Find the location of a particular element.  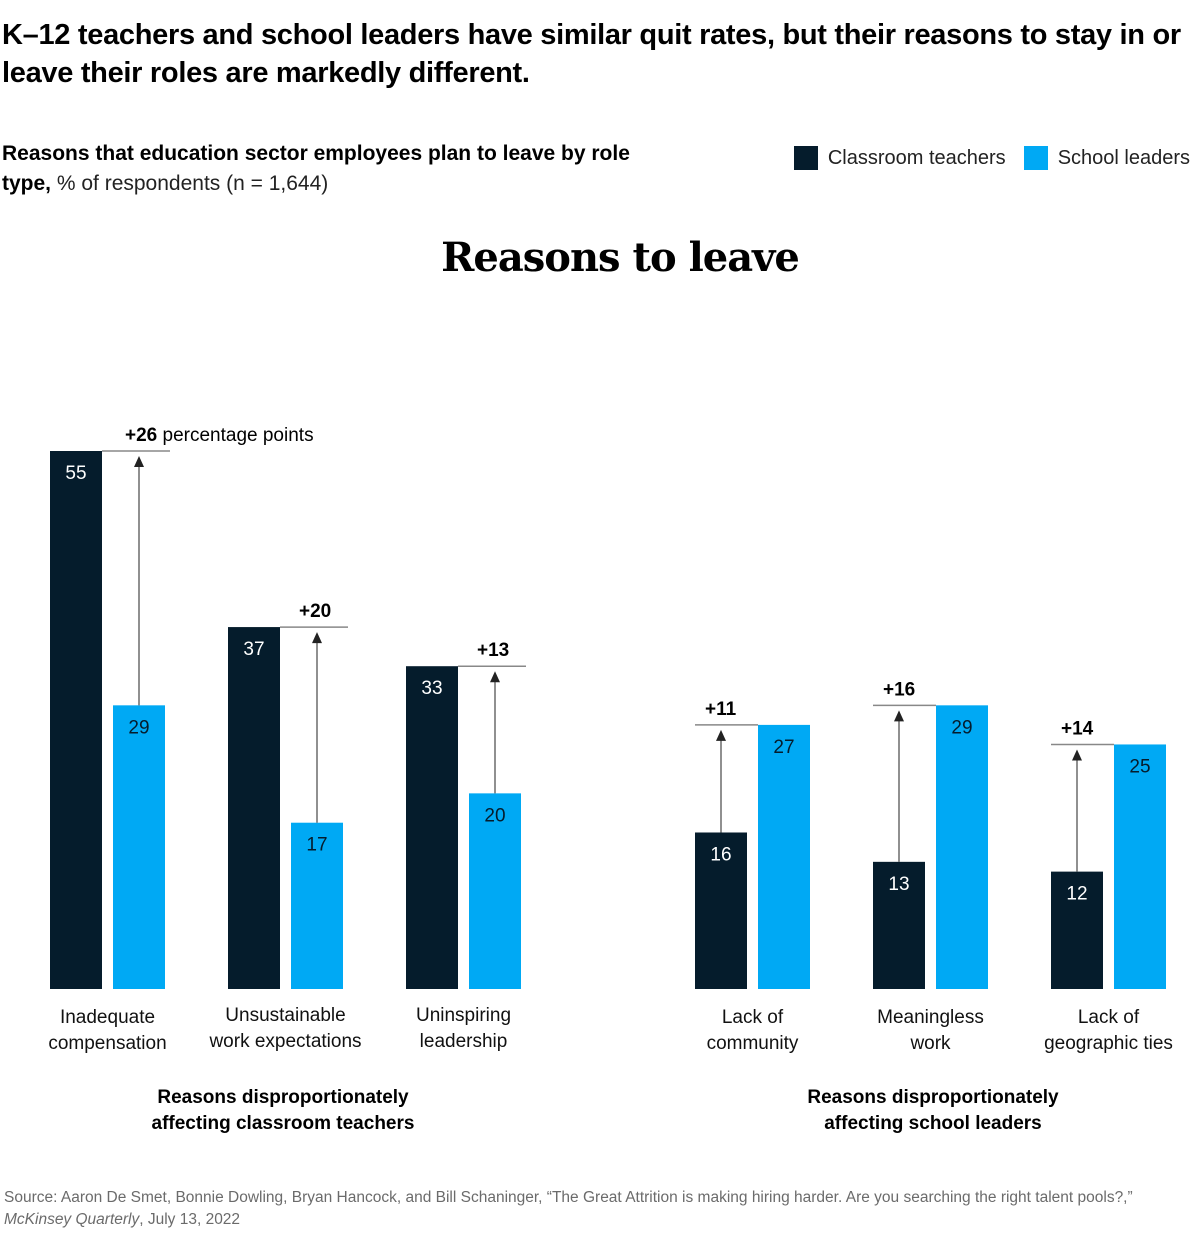

difference-label: +20 is located at coordinates (315, 611).